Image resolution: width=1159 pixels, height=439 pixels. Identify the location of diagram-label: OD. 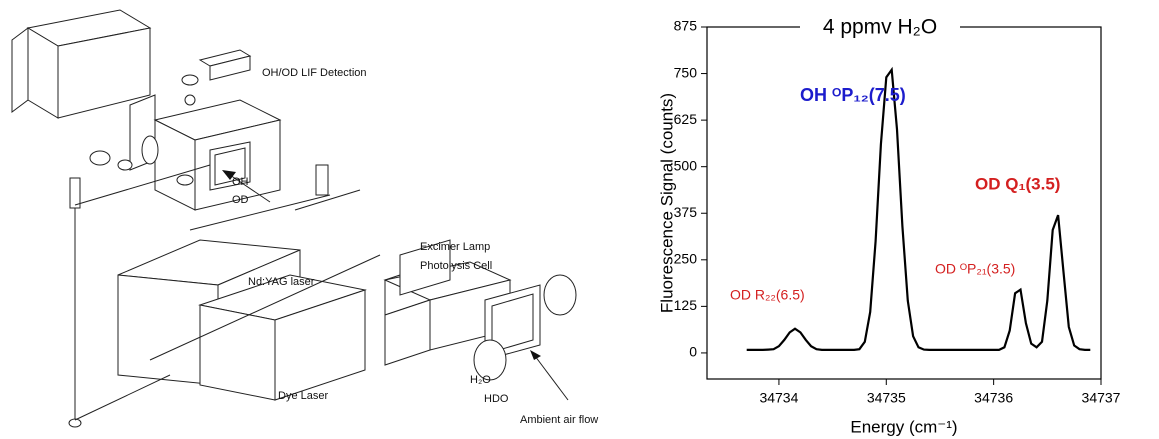
(240, 200).